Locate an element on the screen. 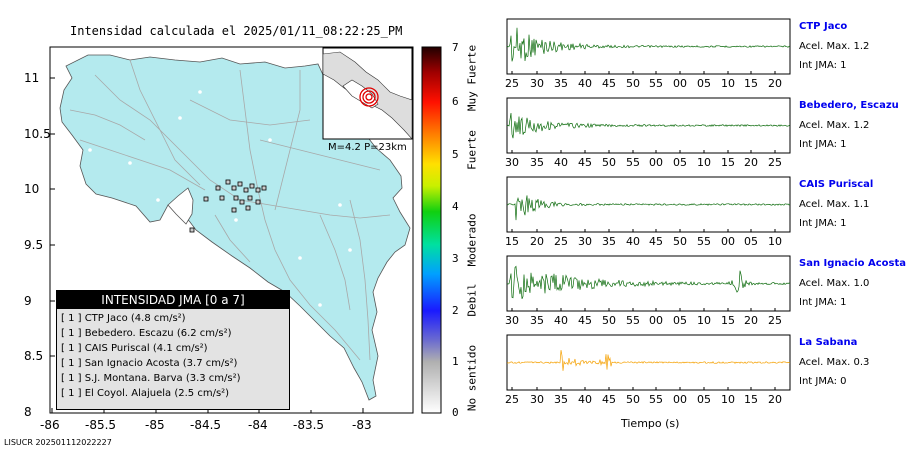  station-name: CTP Jaco is located at coordinates (823, 26).